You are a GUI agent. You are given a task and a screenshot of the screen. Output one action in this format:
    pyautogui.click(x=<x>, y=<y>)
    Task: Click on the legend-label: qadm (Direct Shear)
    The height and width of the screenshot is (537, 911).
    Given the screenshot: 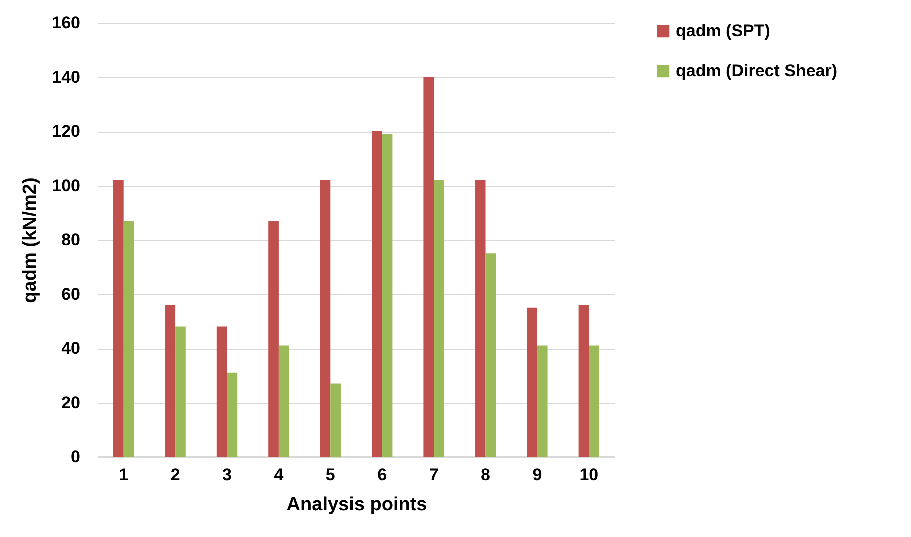 What is the action you would take?
    pyautogui.click(x=757, y=71)
    